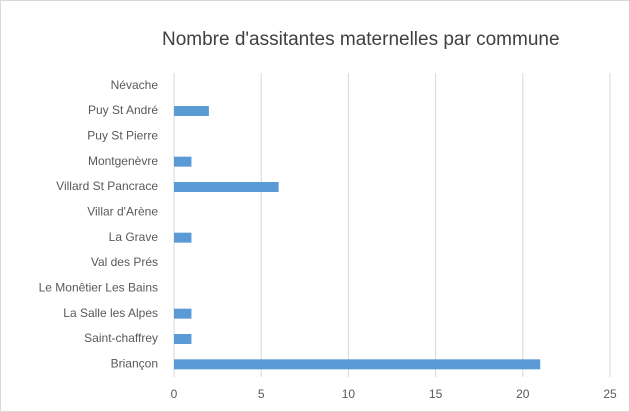 Image resolution: width=629 pixels, height=412 pixels. What do you see at coordinates (610, 394) in the screenshot?
I see `x-tick-label: 25` at bounding box center [610, 394].